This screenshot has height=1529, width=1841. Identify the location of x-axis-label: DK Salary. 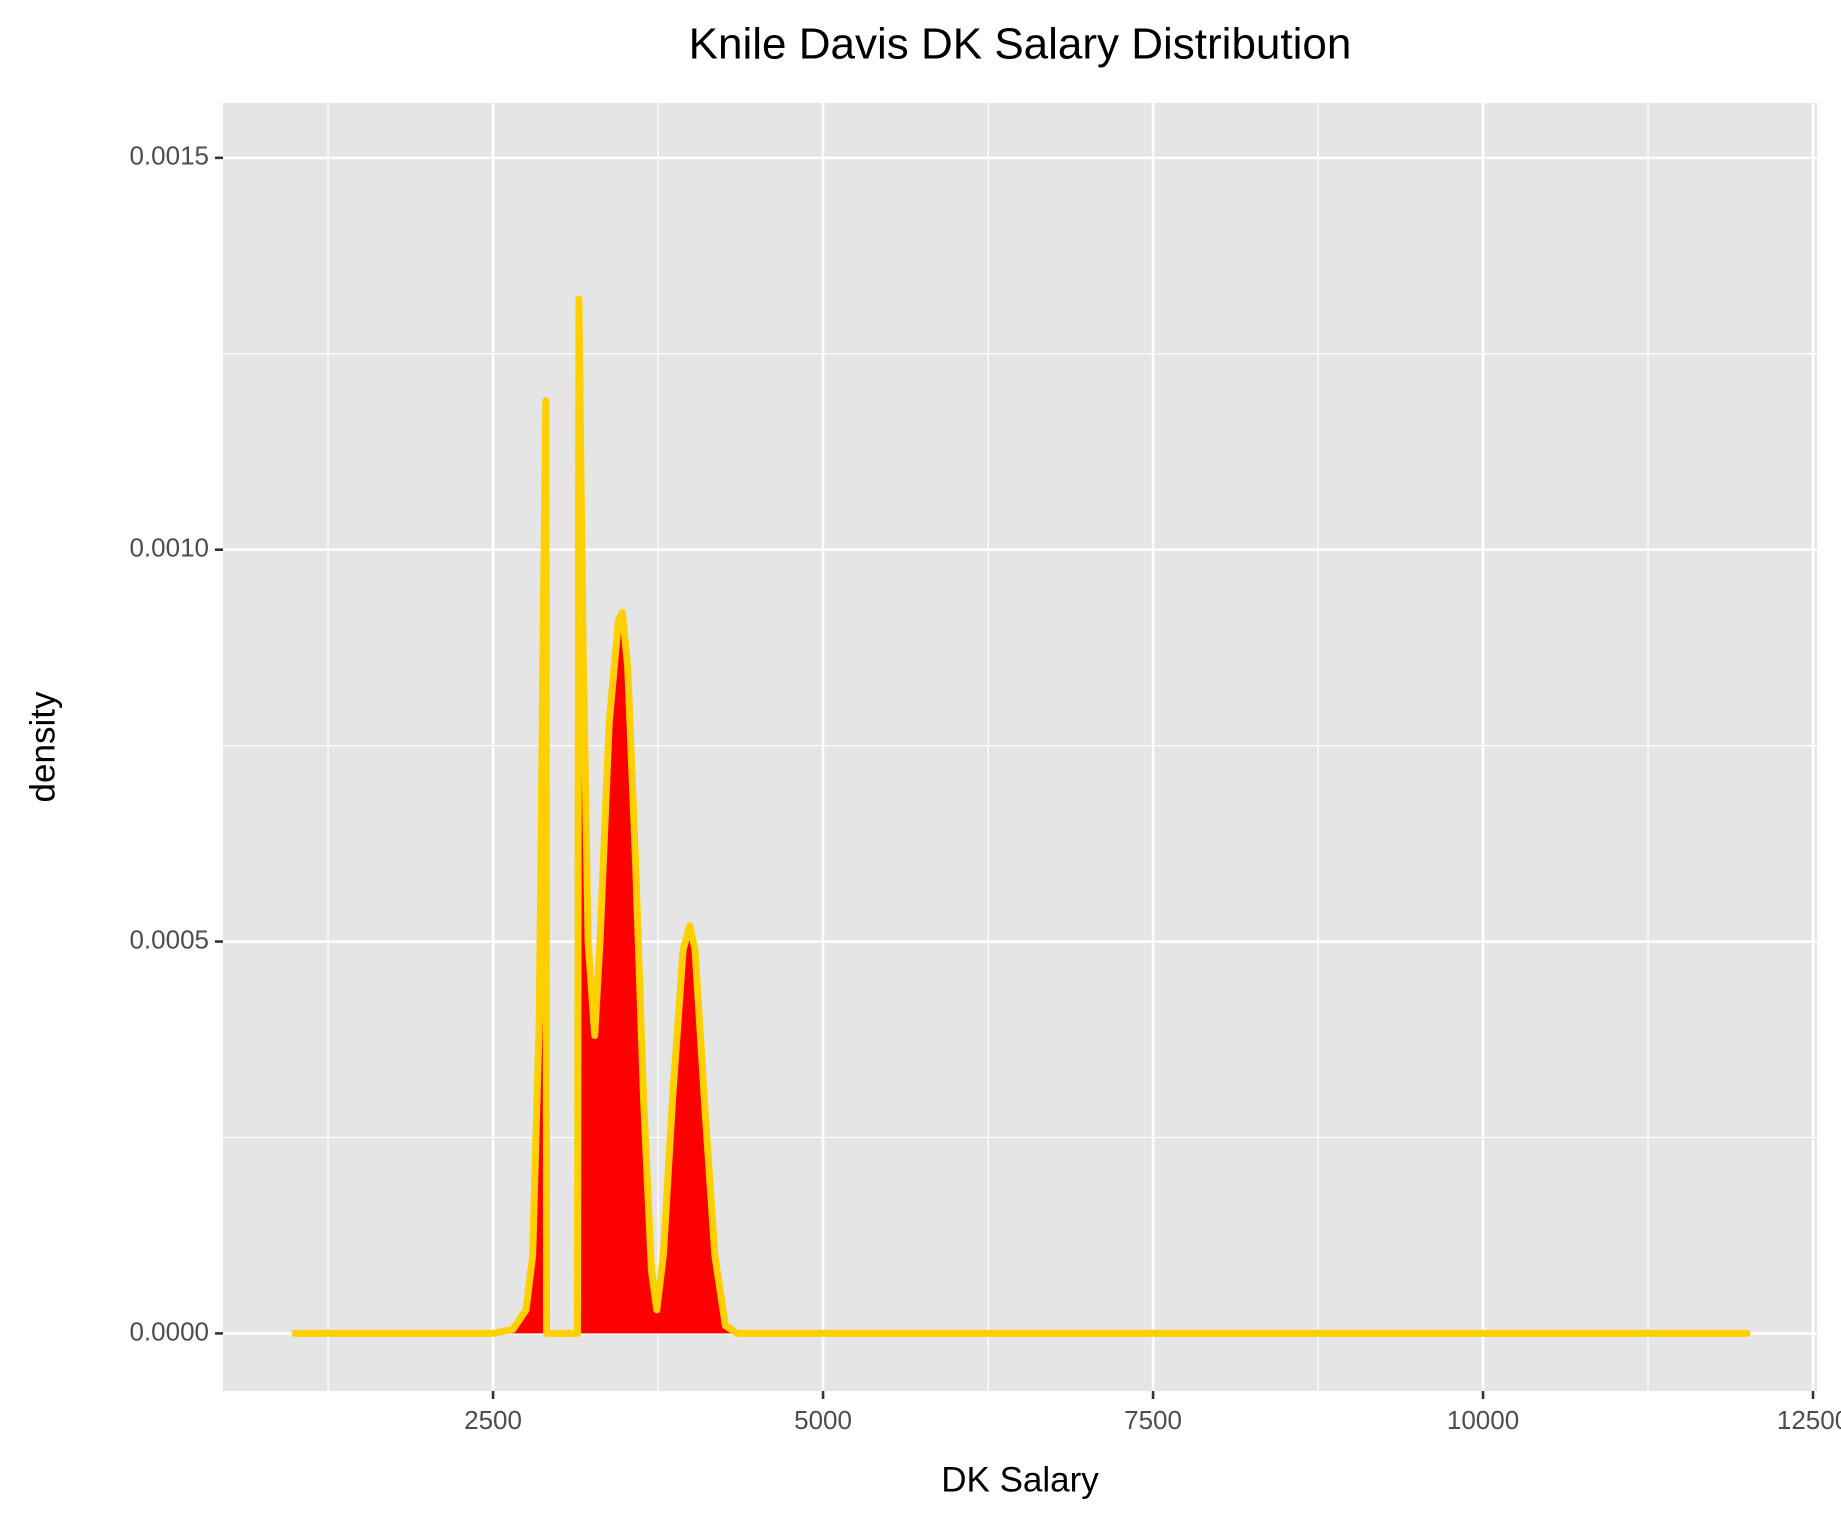
(1020, 1479).